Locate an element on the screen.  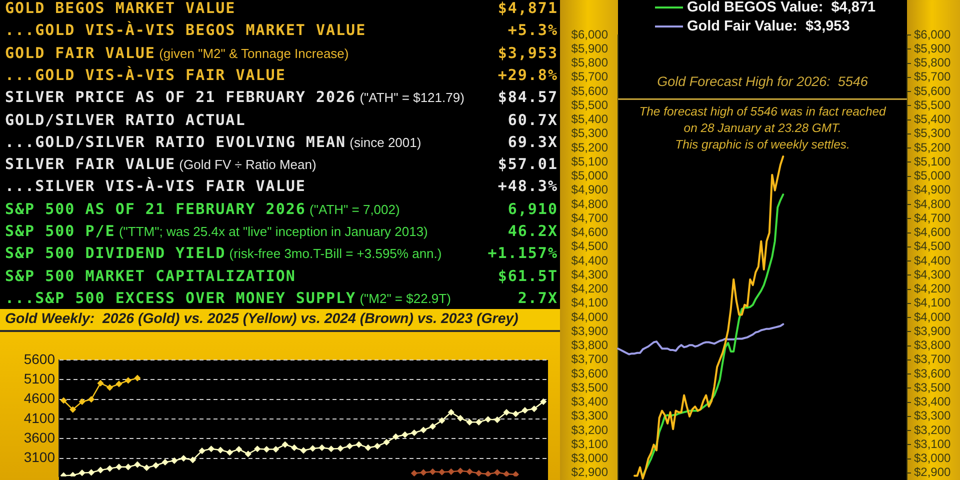
y2-tick-label: $6,000 is located at coordinates (933, 34).